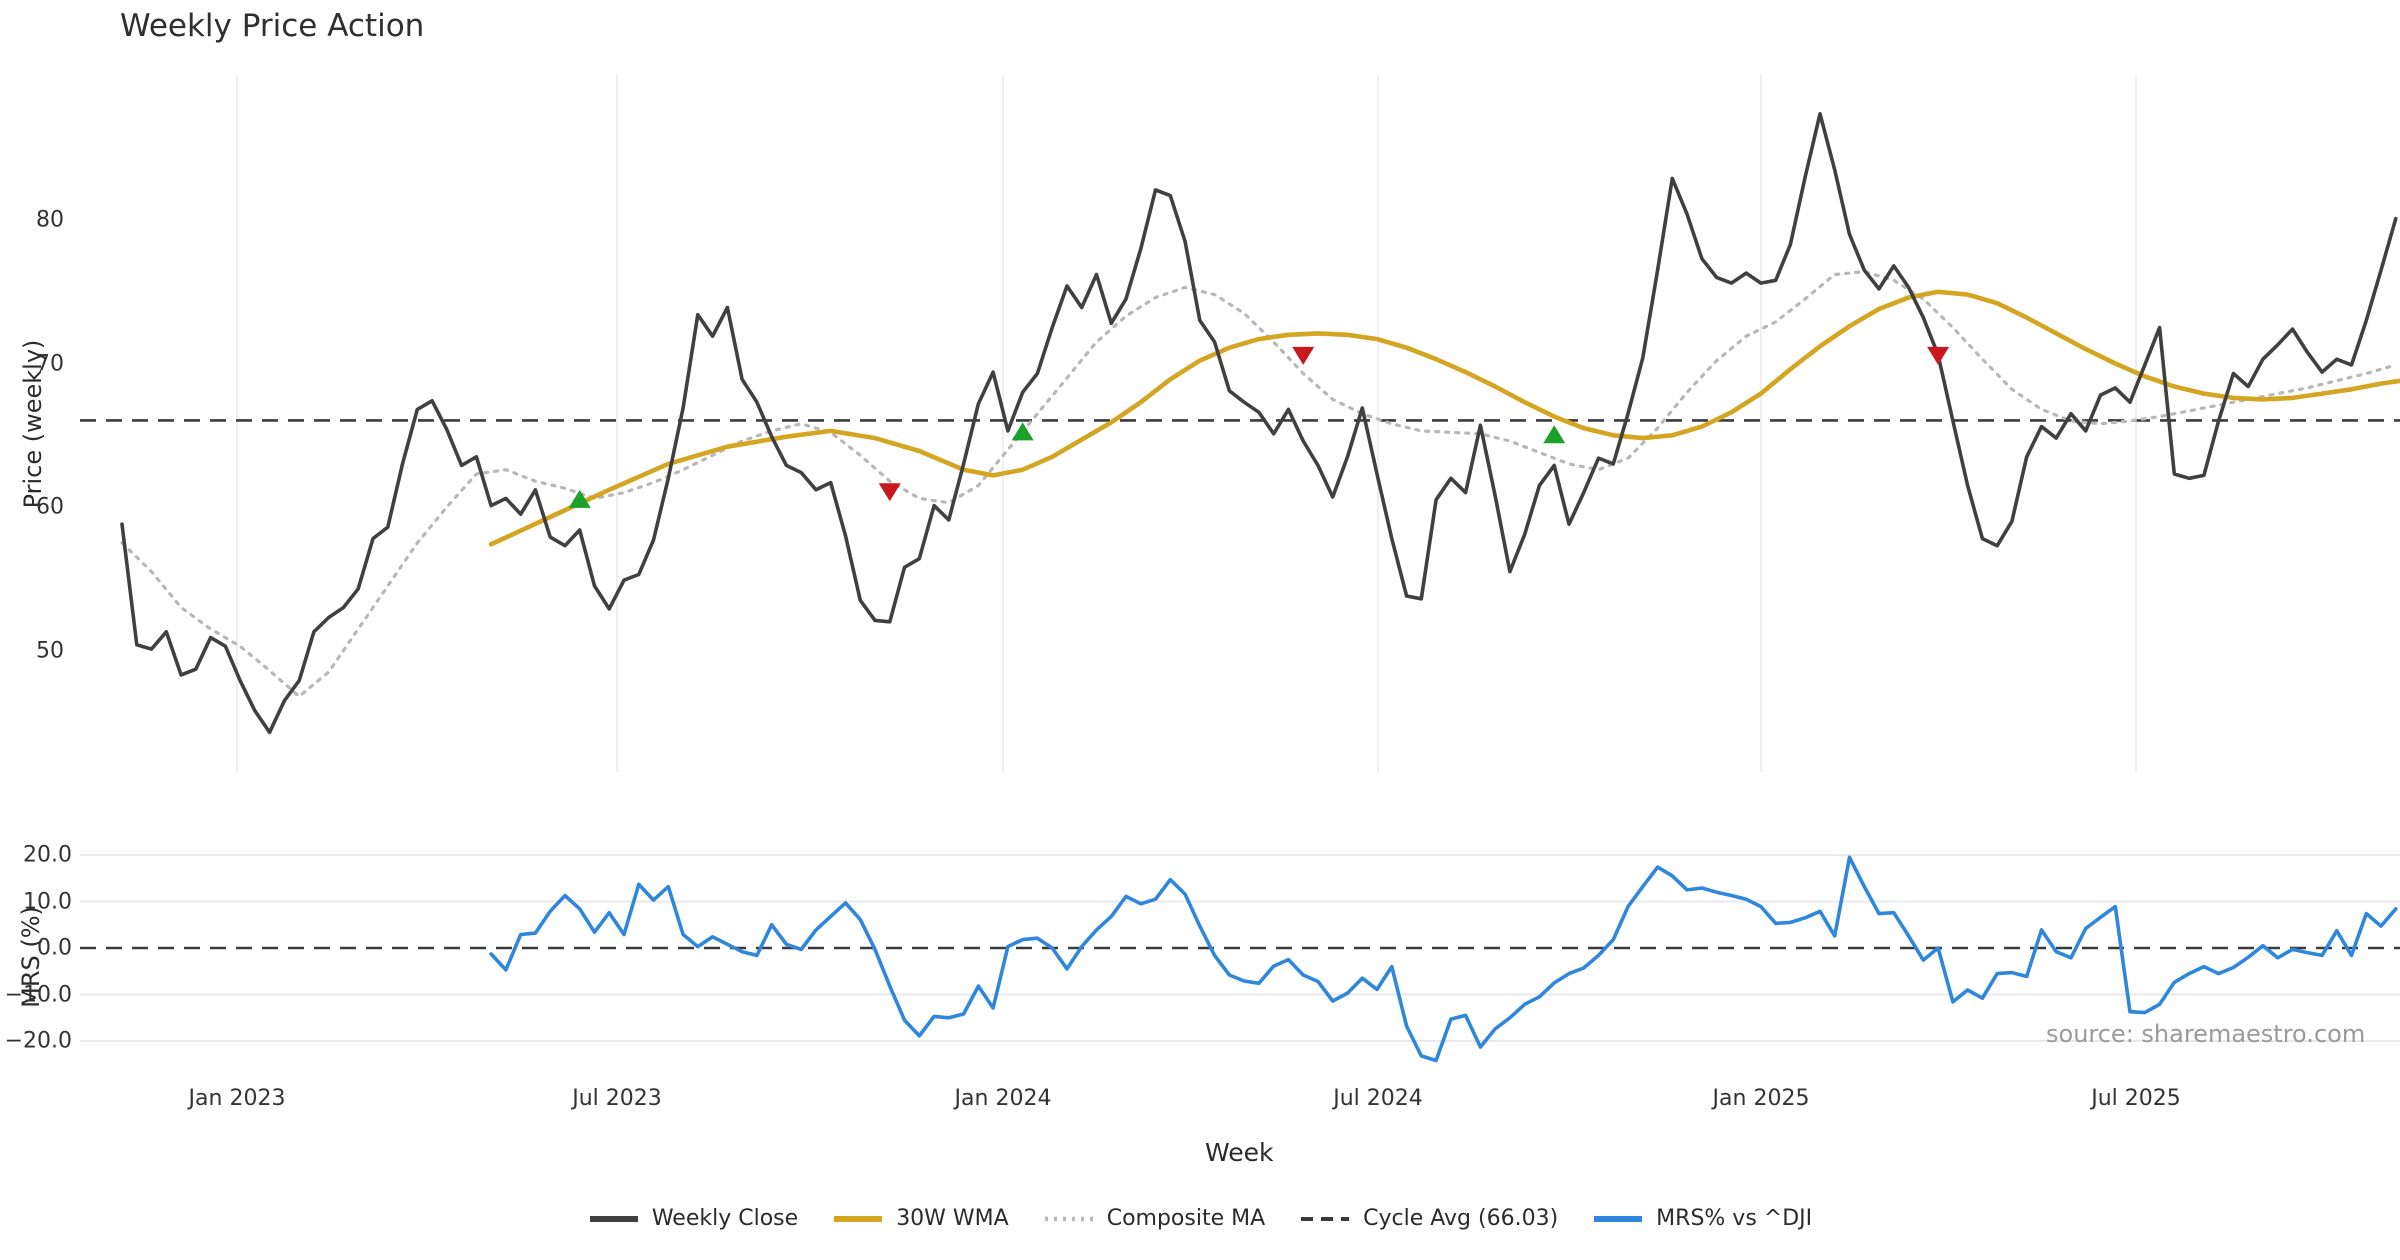  I want to click on x-axis-label: Week, so click(1239, 1152).